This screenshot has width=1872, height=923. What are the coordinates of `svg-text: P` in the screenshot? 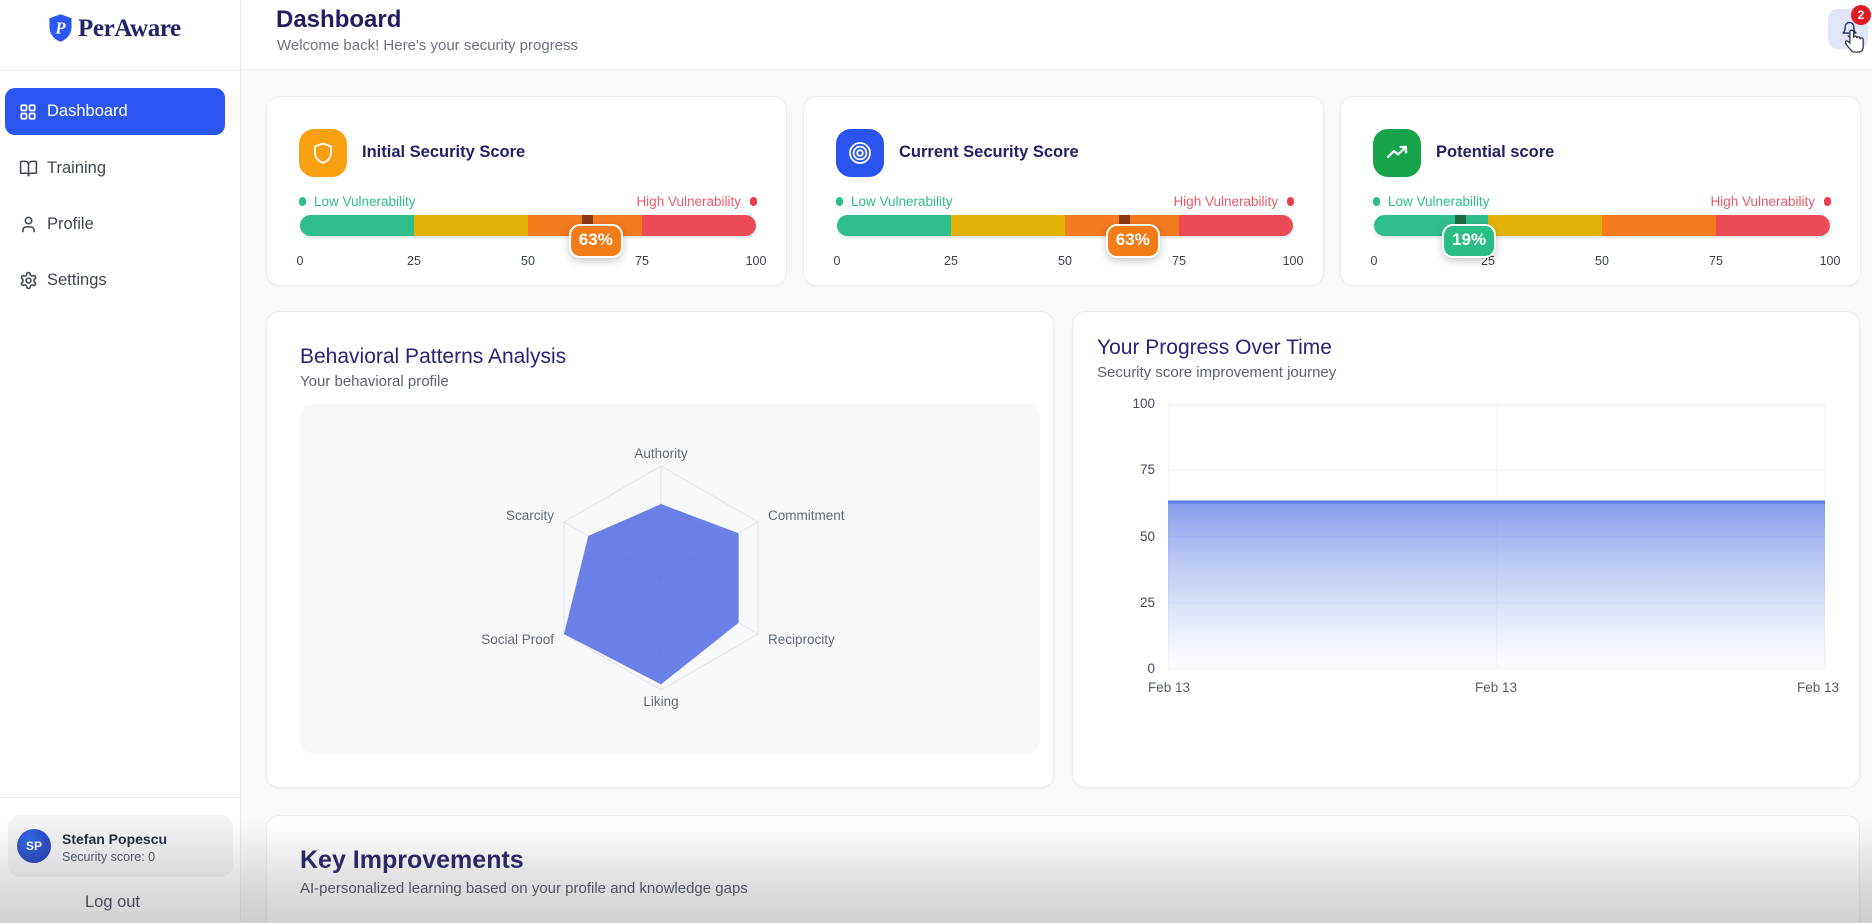 It's located at (60, 28).